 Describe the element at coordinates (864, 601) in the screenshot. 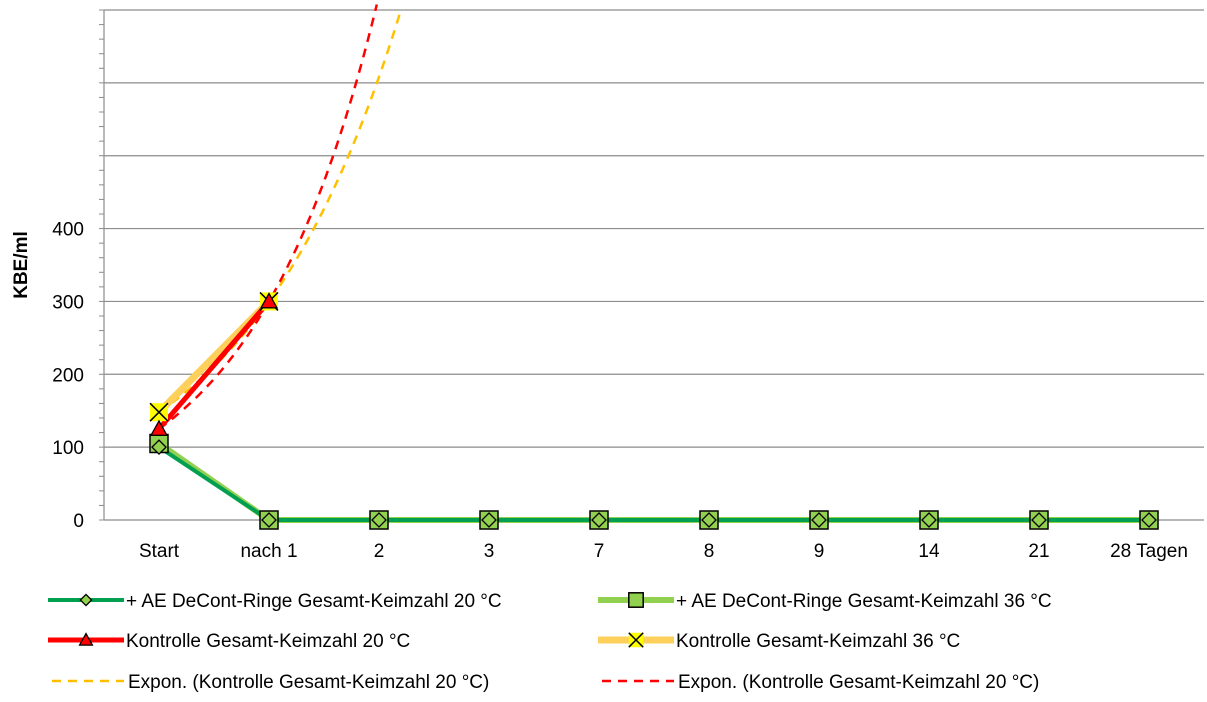

I see `legend-label: + AE DeCont-Ringe Gesamt-Keimzahl 36 °C` at that location.